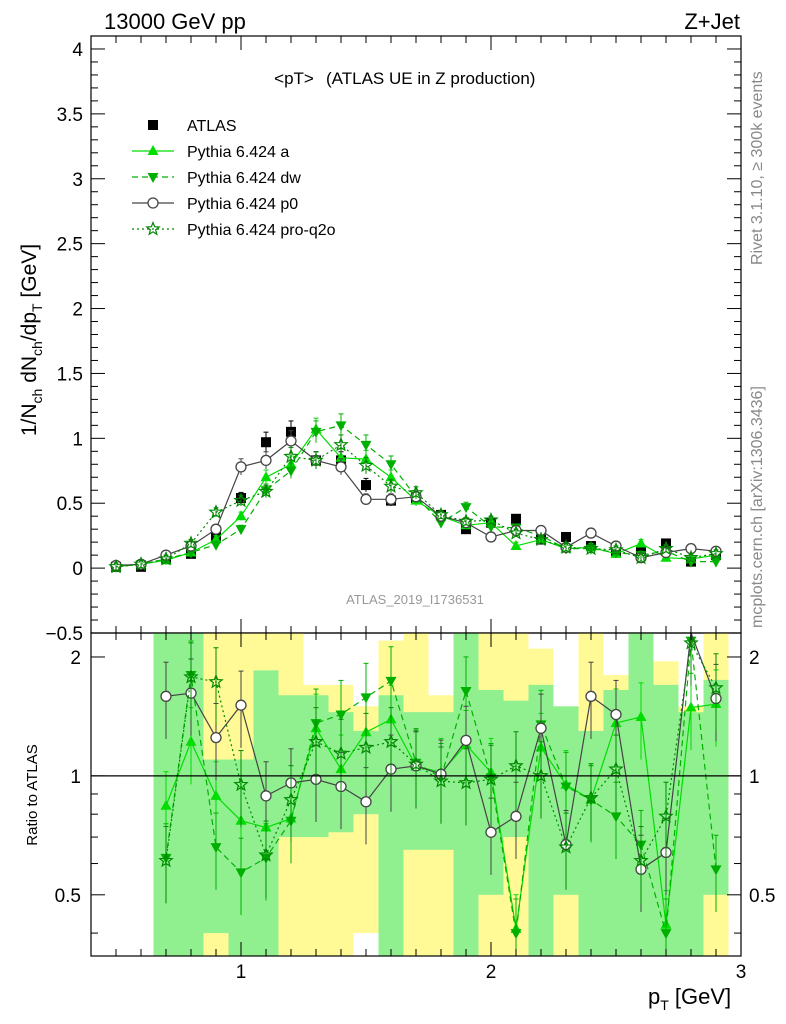  What do you see at coordinates (757, 507) in the screenshot?
I see `mcplots-url-note: mcplots.cern.ch [arXiv:1306.3436]` at bounding box center [757, 507].